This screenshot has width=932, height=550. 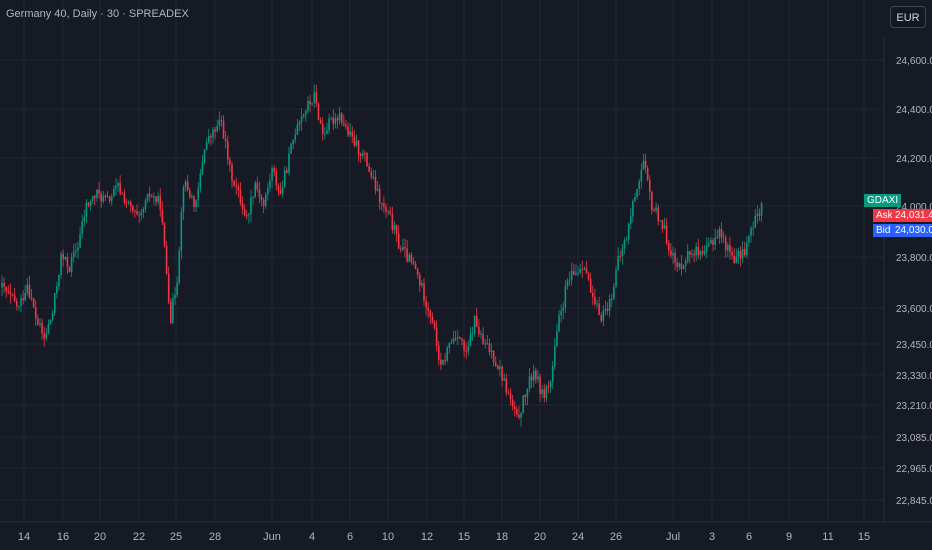 What do you see at coordinates (616, 537) in the screenshot?
I see `time-axis-label: 26` at bounding box center [616, 537].